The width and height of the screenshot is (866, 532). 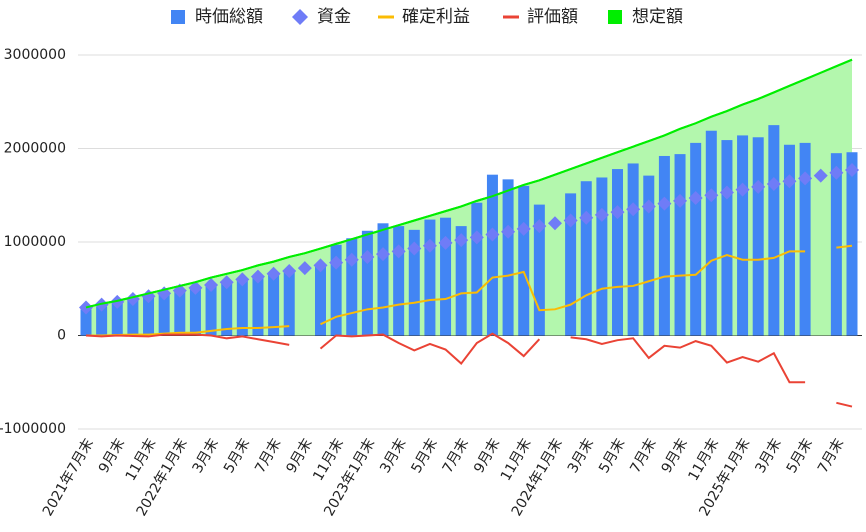 What do you see at coordinates (552, 17) in the screenshot?
I see `legend-label: 評価額` at bounding box center [552, 17].